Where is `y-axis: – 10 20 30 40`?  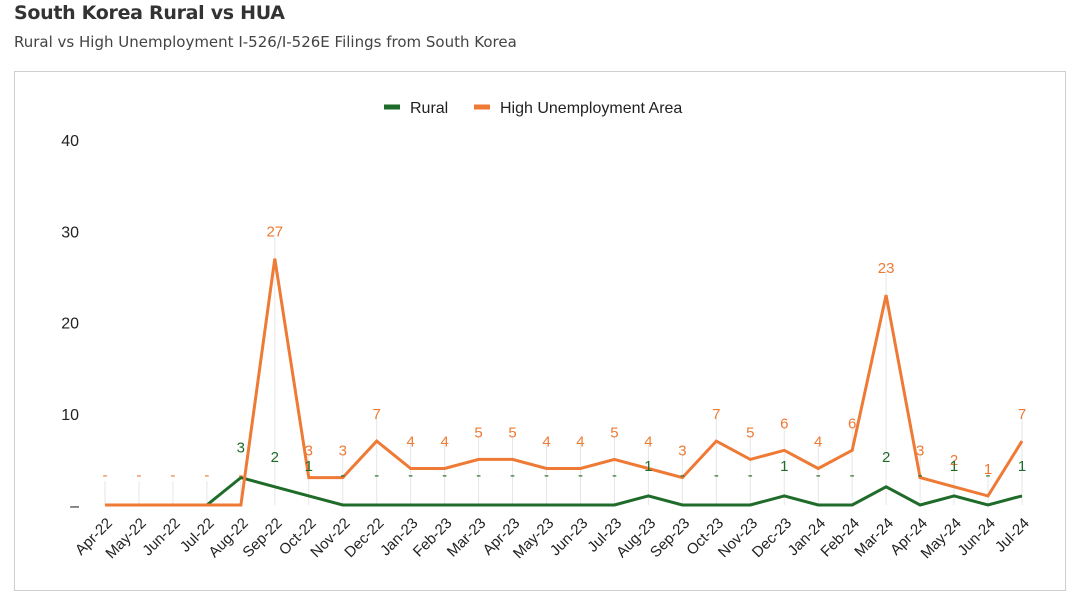
y-axis: – 10 20 30 40 is located at coordinates (70, 324).